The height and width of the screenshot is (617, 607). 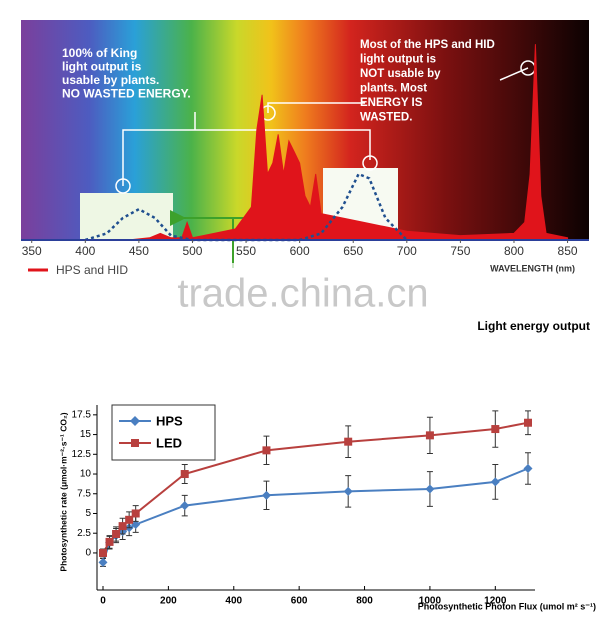 What do you see at coordinates (386, 118) in the screenshot?
I see `annotation: WASTED.` at bounding box center [386, 118].